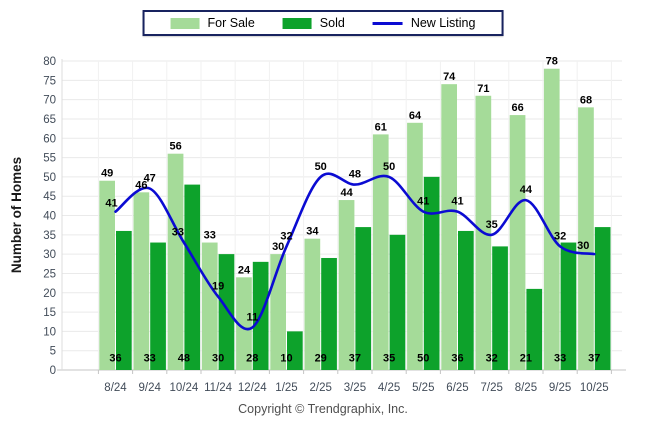 This screenshot has height=434, width=646. I want to click on legend-label-new-listing: New Listing, so click(443, 23).